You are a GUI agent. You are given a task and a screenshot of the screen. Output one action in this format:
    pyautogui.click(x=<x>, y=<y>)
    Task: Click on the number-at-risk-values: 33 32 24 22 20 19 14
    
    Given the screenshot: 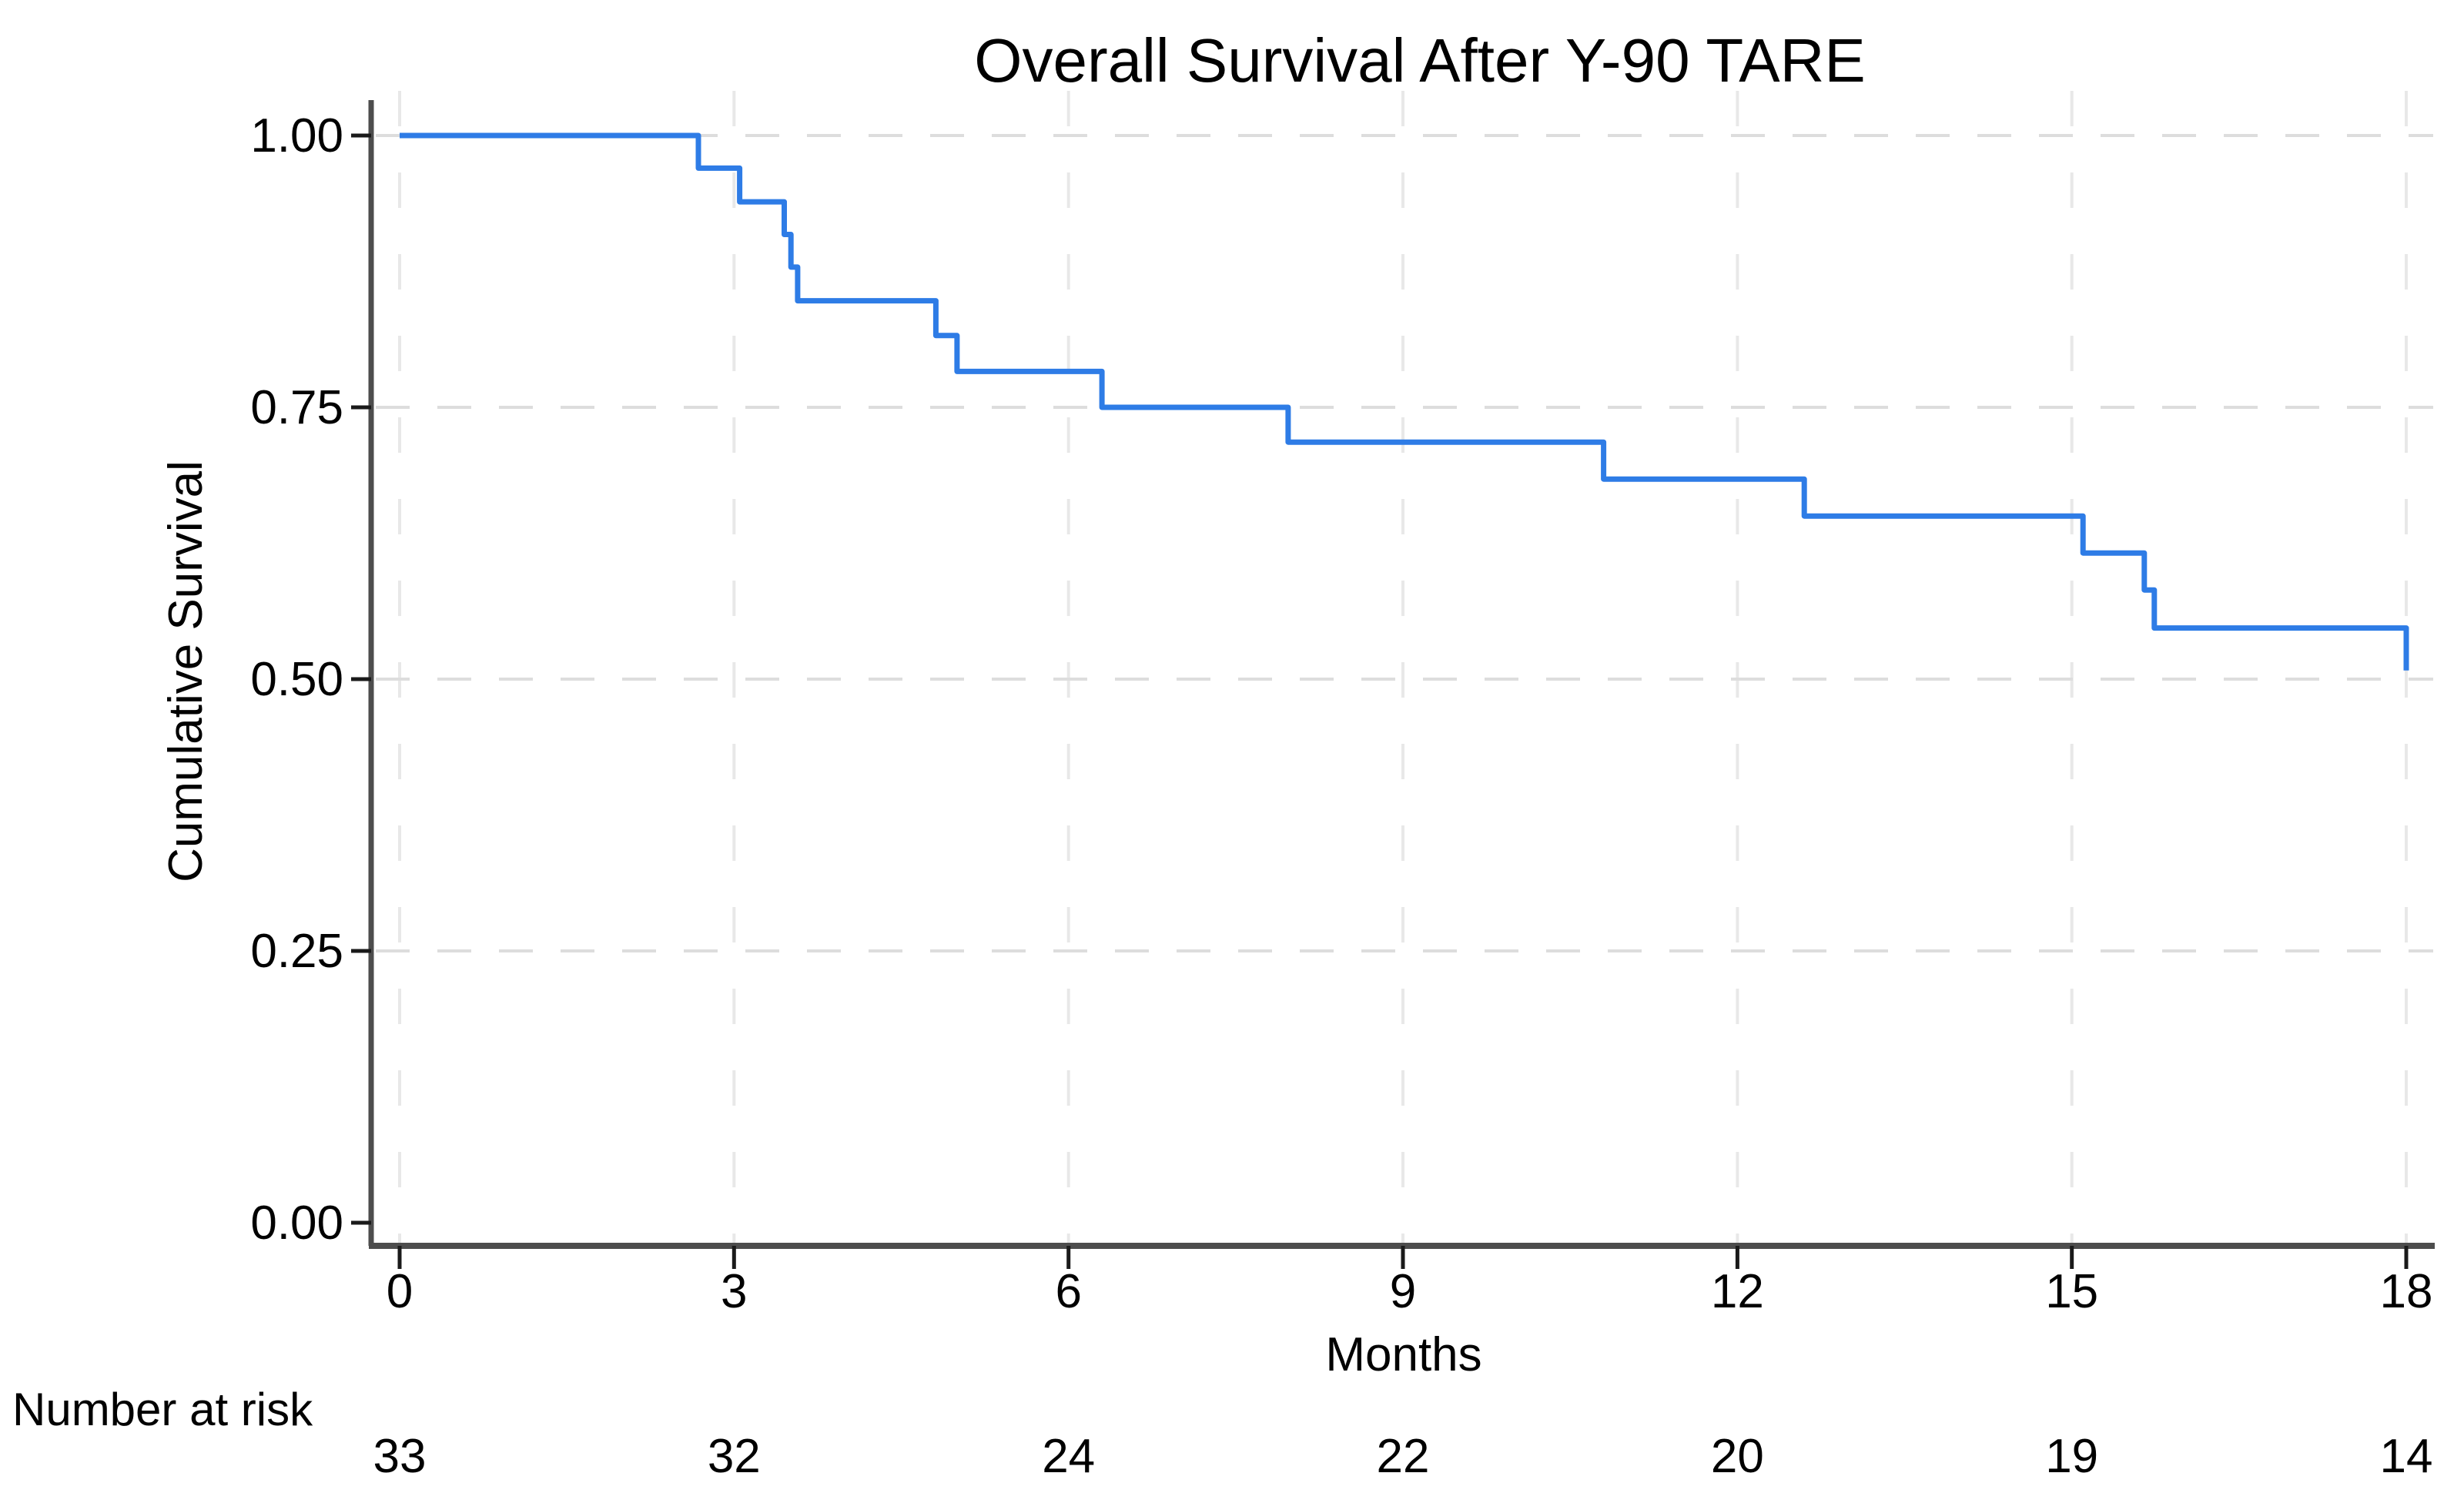 What is the action you would take?
    pyautogui.click(x=1403, y=1456)
    